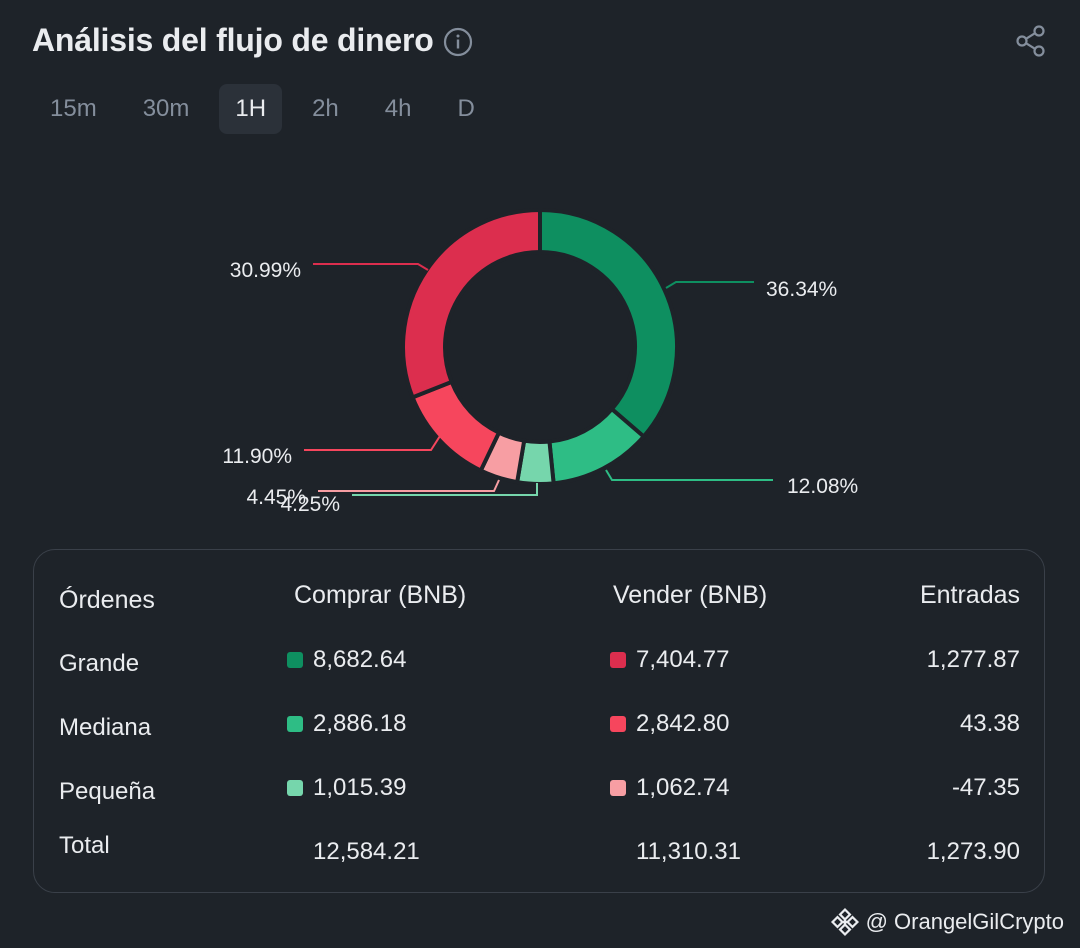  I want to click on sell-large-swatch, so click(618, 660).